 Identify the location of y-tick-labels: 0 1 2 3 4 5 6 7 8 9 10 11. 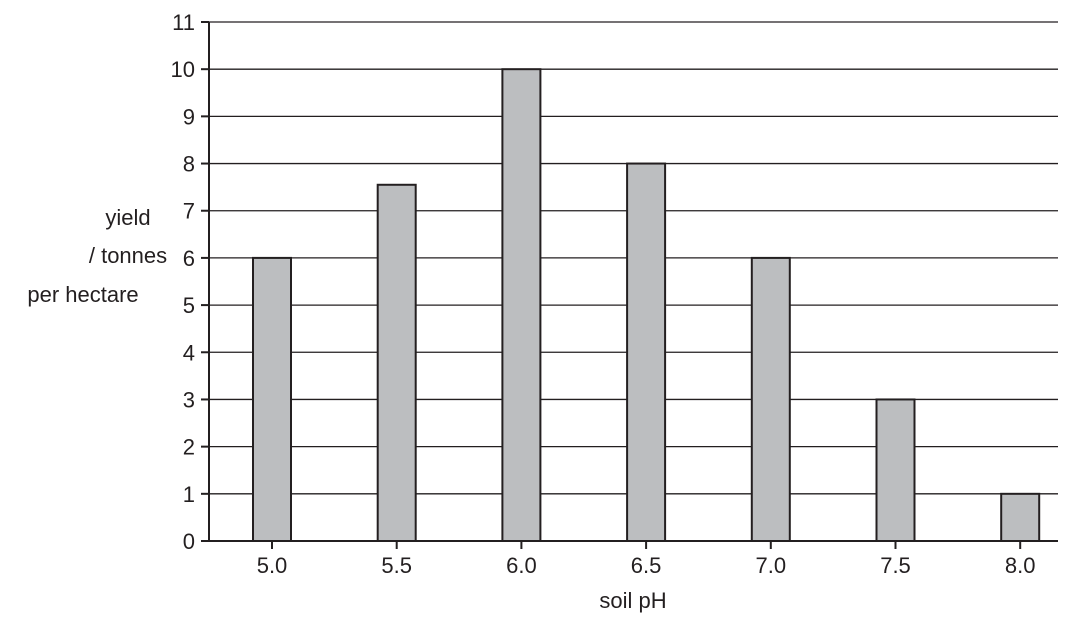
(190, 282).